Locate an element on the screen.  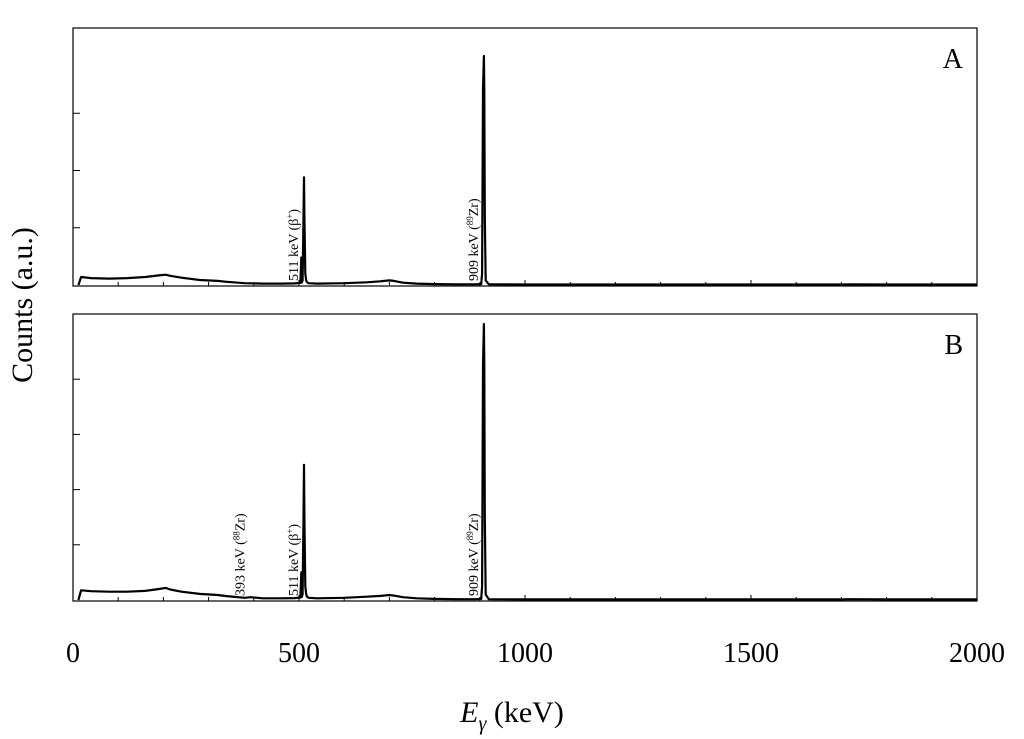
x-axis-label: Eγ (keV) is located at coordinates (511, 715).